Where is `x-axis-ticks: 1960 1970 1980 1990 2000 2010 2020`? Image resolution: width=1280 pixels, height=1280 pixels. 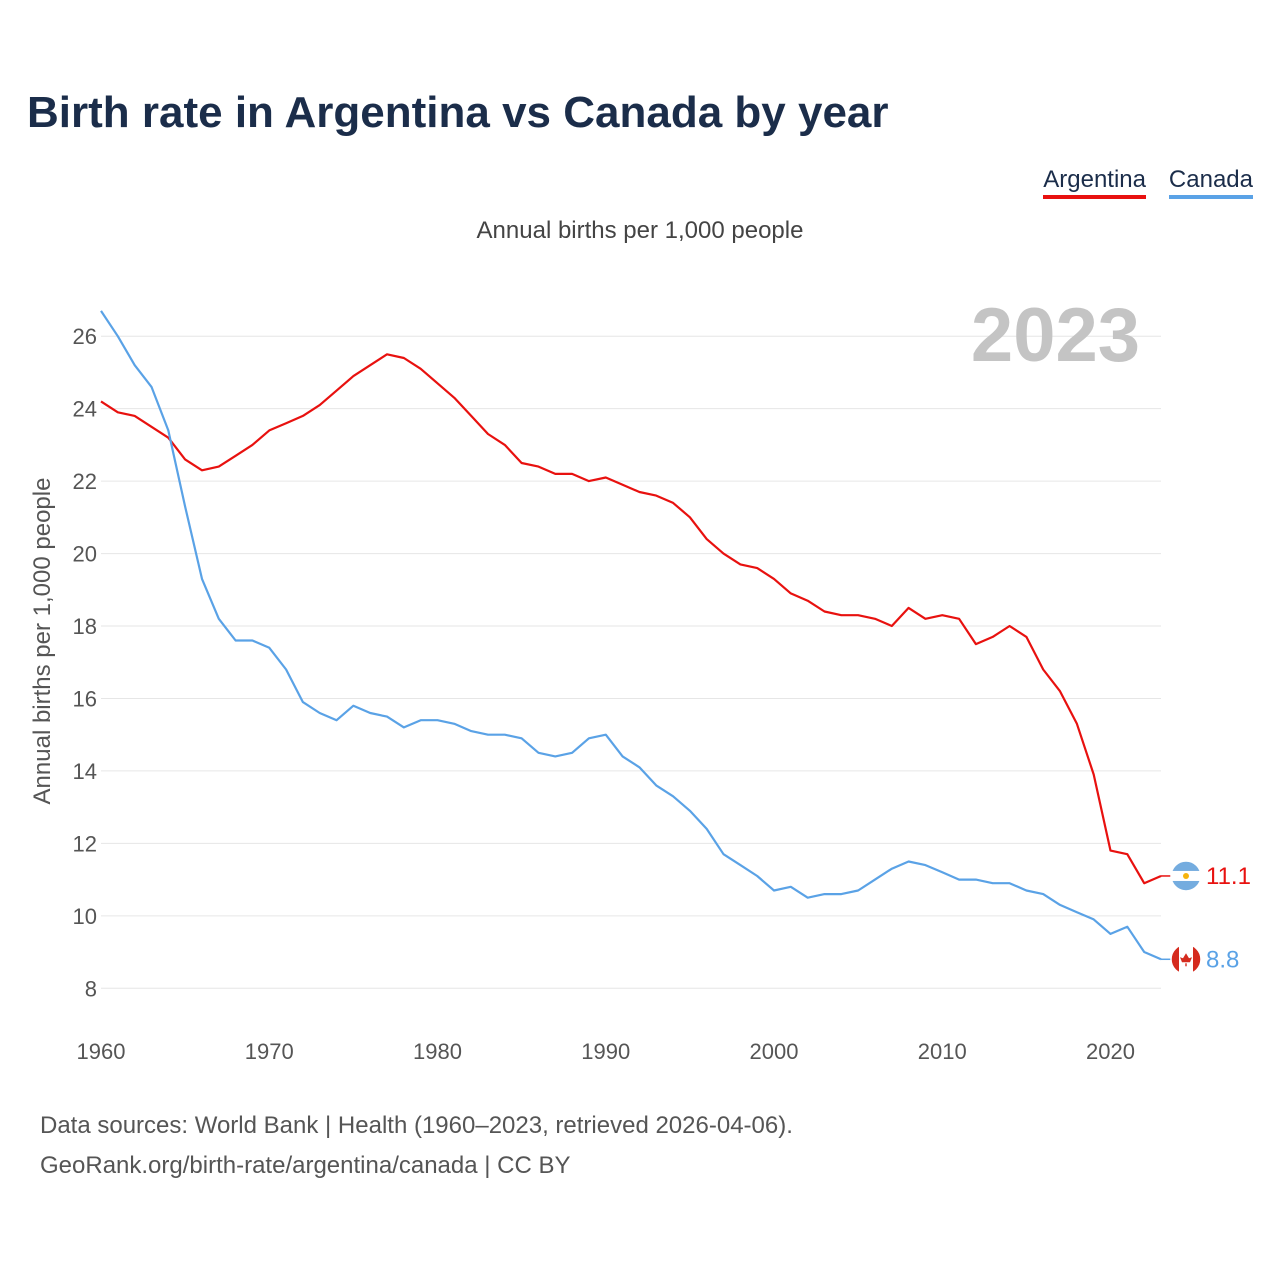
x-axis-ticks: 1960 1970 1980 1990 2000 2010 2020 is located at coordinates (606, 1051).